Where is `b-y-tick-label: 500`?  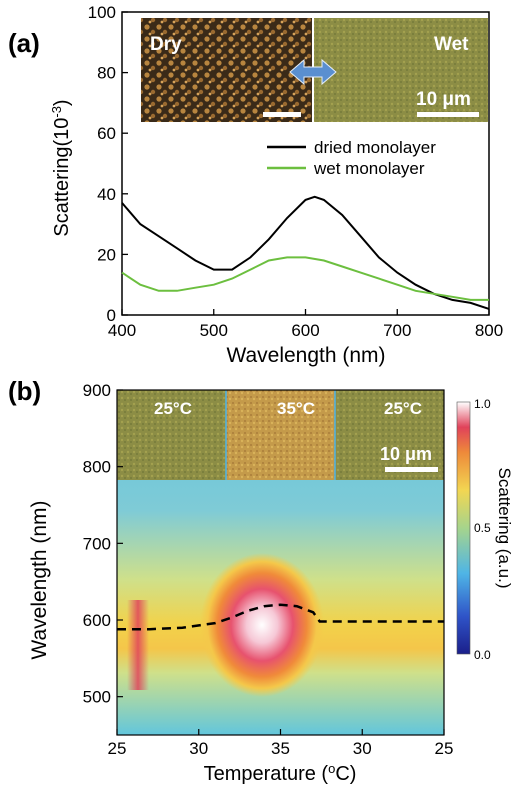
b-y-tick-label: 500 is located at coordinates (97, 697).